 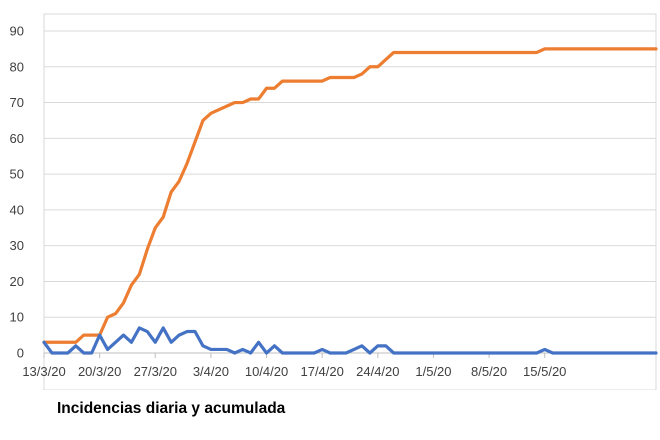 I want to click on chart-caption: Incidencias diaria y acumulada, so click(x=171, y=408).